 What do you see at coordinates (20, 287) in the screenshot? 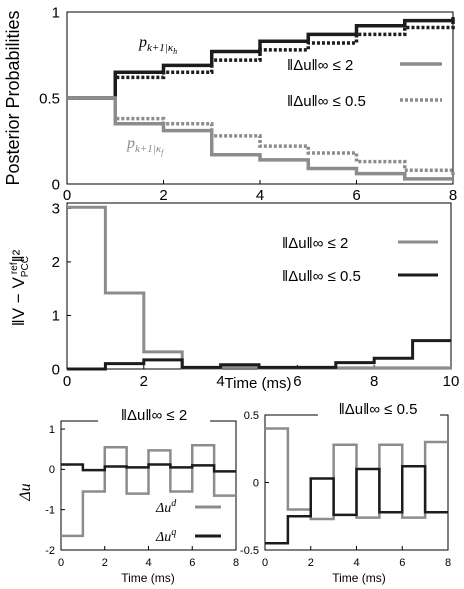
I see `plot2-y-axis-label: ‖V − VPCCref‖²` at bounding box center [20, 287].